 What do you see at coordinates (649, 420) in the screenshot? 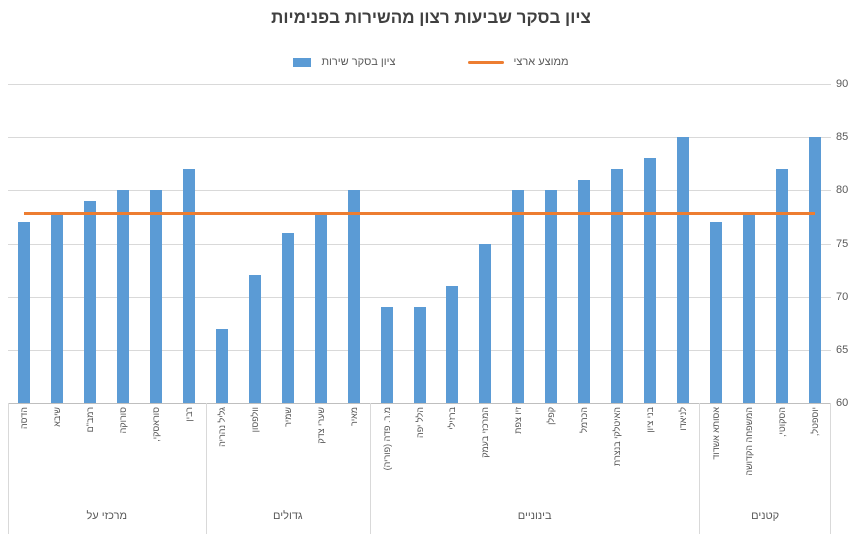
I see `category-label: בני ציון` at bounding box center [649, 420].